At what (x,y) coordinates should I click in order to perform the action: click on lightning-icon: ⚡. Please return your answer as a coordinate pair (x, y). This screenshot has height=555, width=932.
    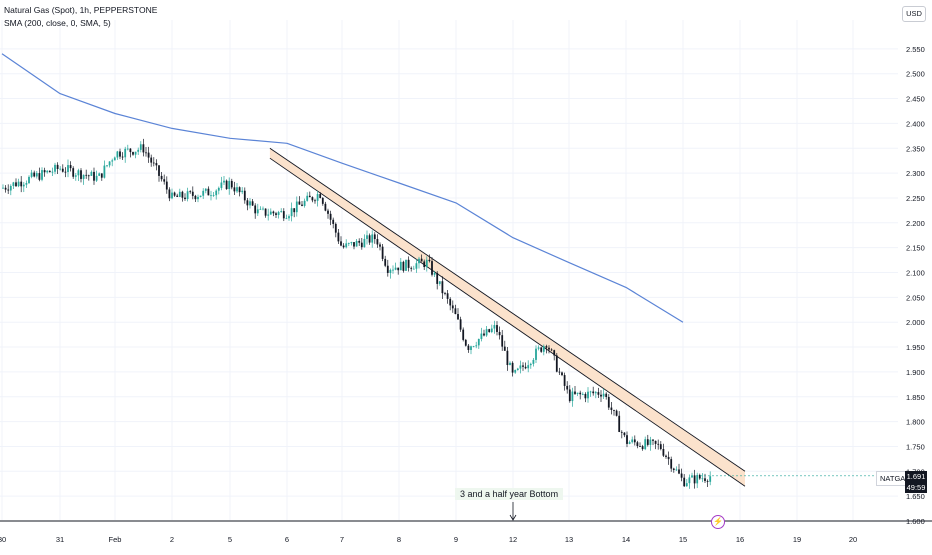
    Looking at the image, I should click on (718, 522).